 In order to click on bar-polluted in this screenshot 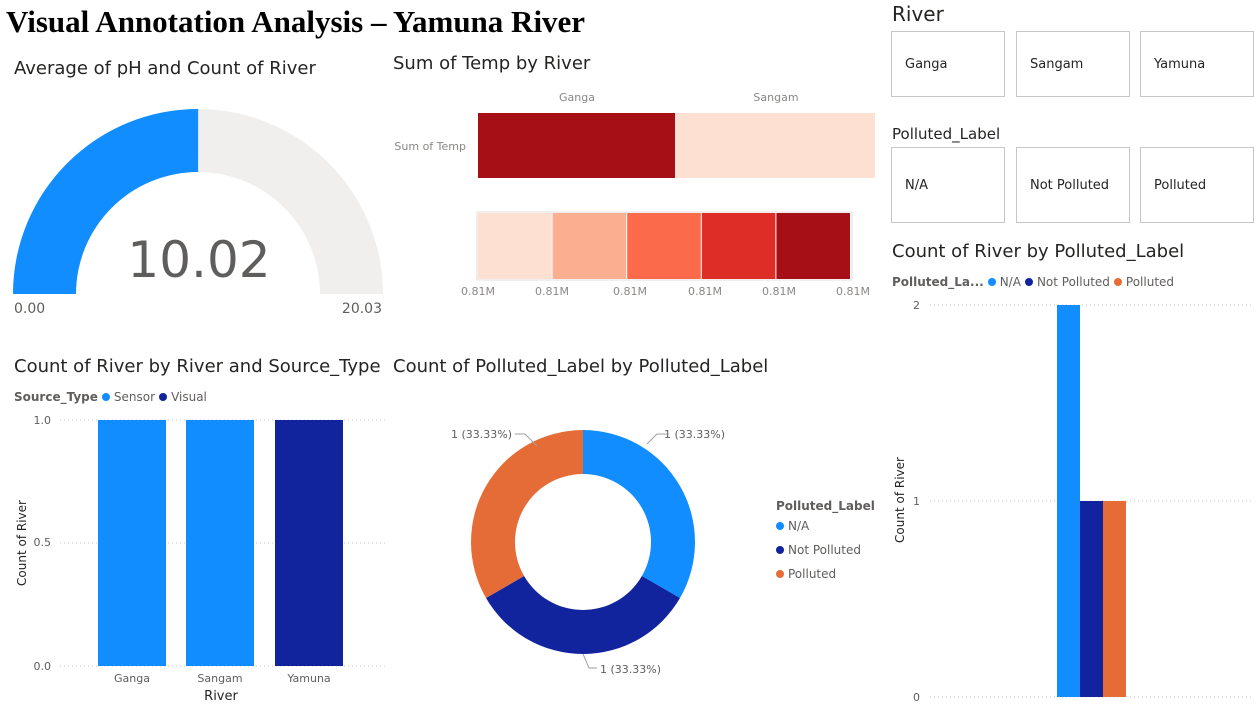, I will do `click(1114, 599)`.